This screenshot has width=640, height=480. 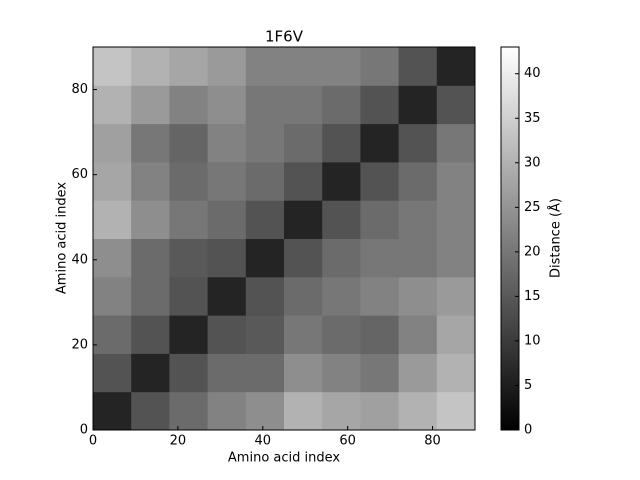 What do you see at coordinates (532, 118) in the screenshot?
I see `colorbar-tick-label: 35` at bounding box center [532, 118].